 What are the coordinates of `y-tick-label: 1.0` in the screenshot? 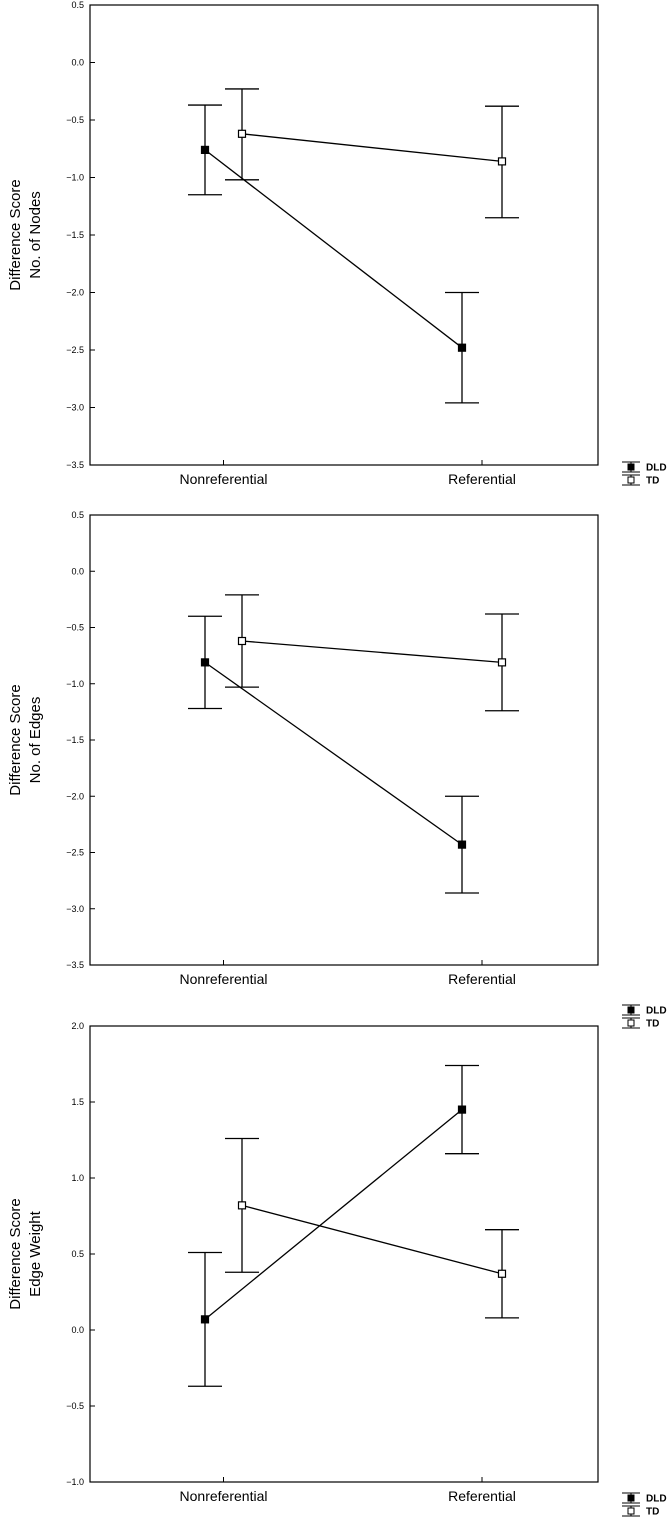 It's located at (77, 1178).